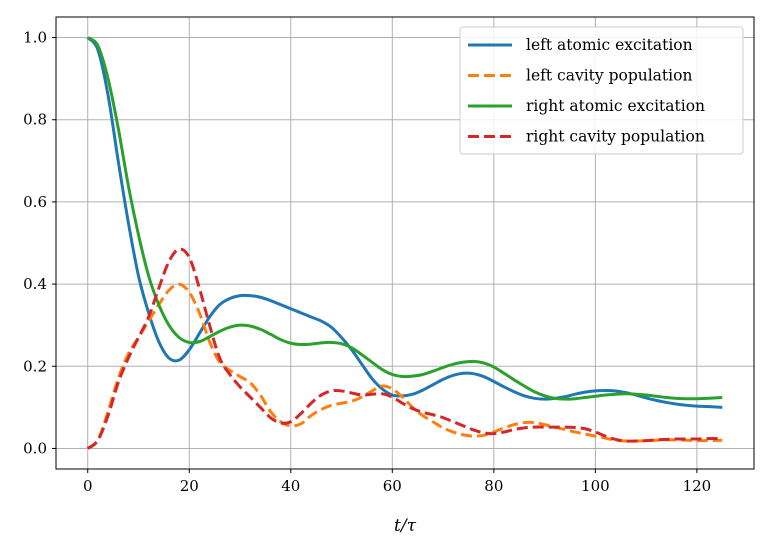  I want to click on x-tick-label: 60, so click(392, 486).